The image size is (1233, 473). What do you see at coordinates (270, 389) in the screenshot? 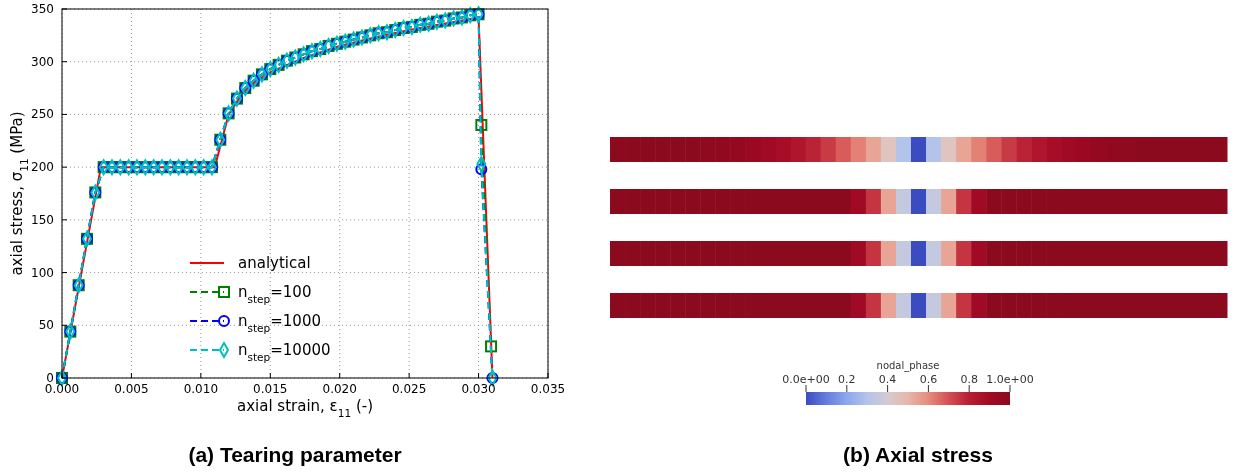
I see `x-tick-label: 0.015` at bounding box center [270, 389].